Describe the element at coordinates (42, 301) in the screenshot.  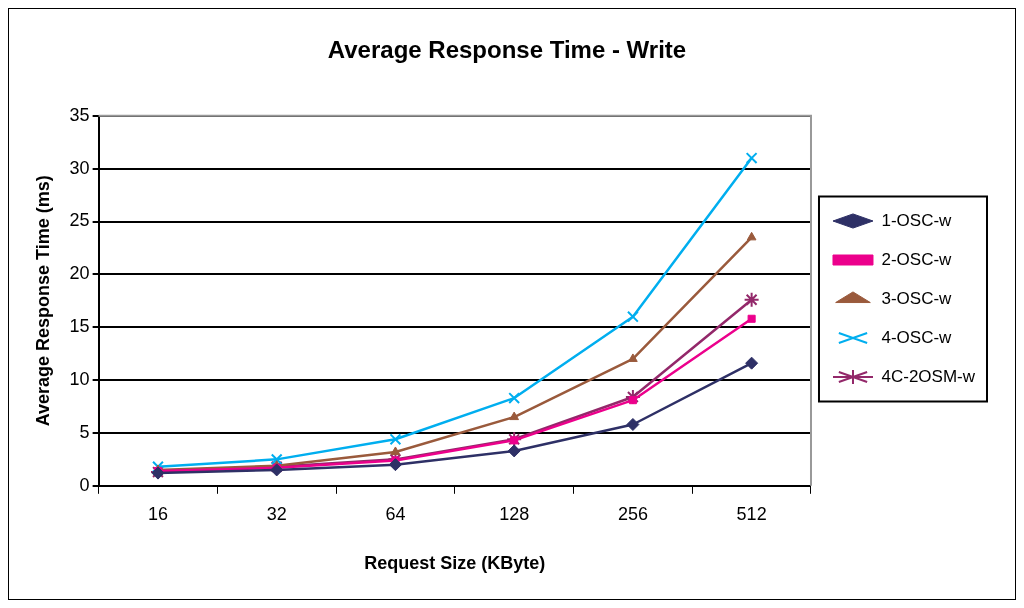
I see `y-axis-title: Average Response Time (ms)` at that location.